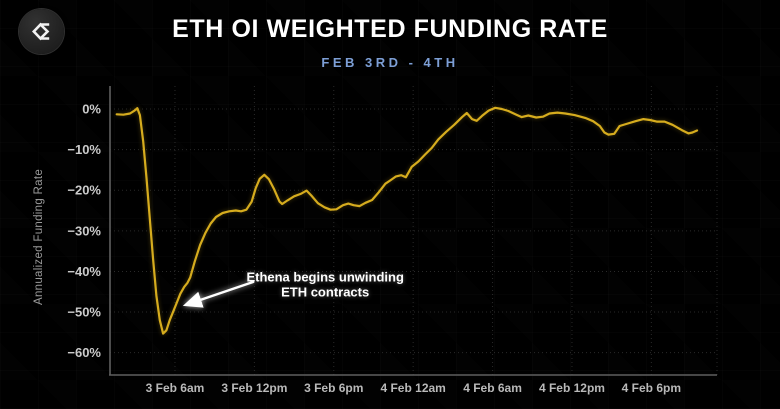  I want to click on page-title: ETH OI WEIGHTED FUNDING RATE, so click(390, 29).